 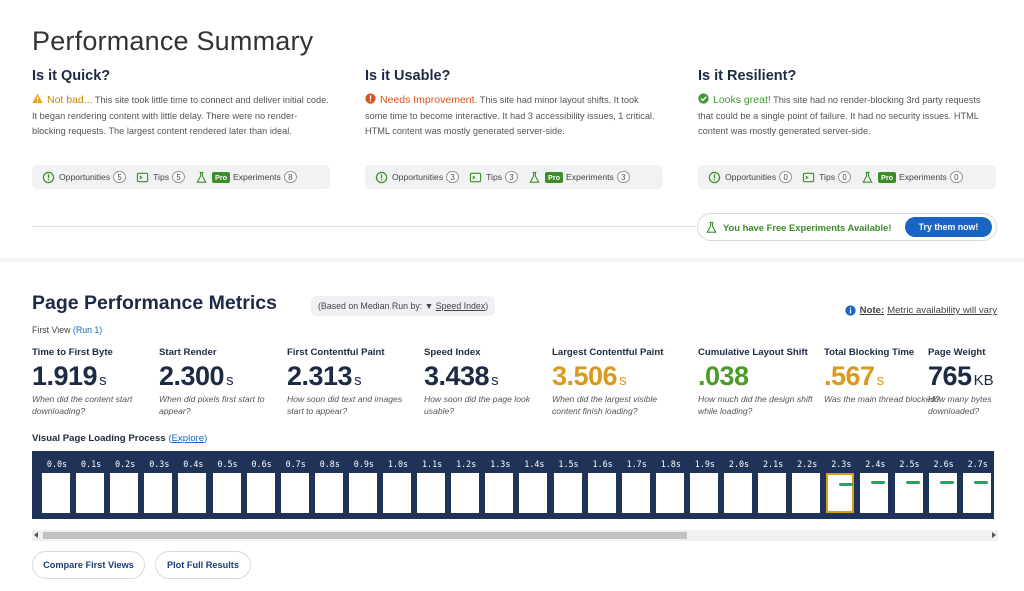 What do you see at coordinates (569, 485) in the screenshot?
I see `filmstrip-frame: 1.5s` at bounding box center [569, 485].